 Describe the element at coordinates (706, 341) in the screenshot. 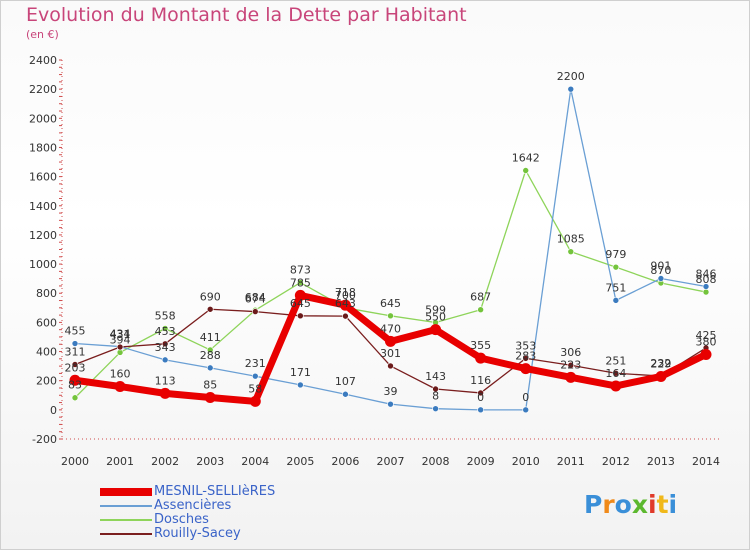

I see `data-label: 380` at that location.